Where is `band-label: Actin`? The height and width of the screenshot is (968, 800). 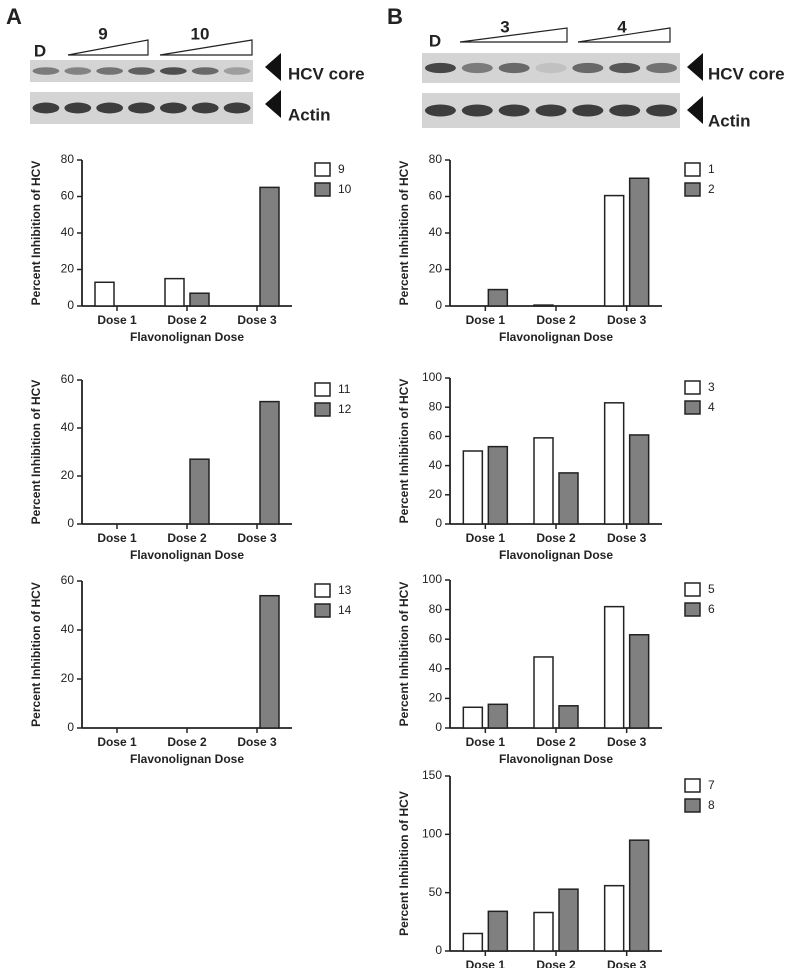
band-label: Actin is located at coordinates (309, 114).